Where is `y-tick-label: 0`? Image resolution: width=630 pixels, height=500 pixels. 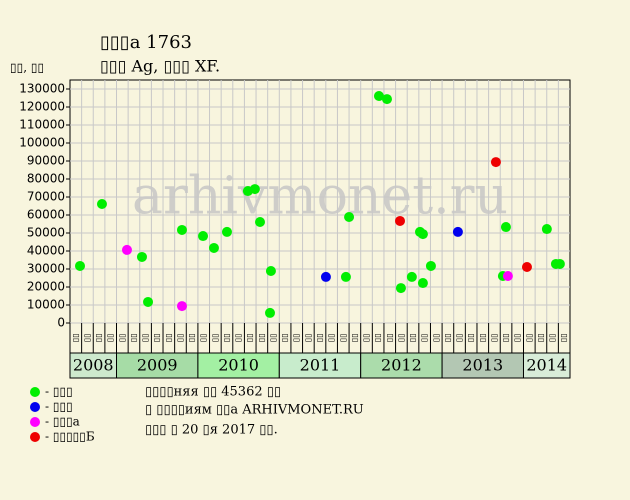
y-tick-label: 0 is located at coordinates (61, 323).